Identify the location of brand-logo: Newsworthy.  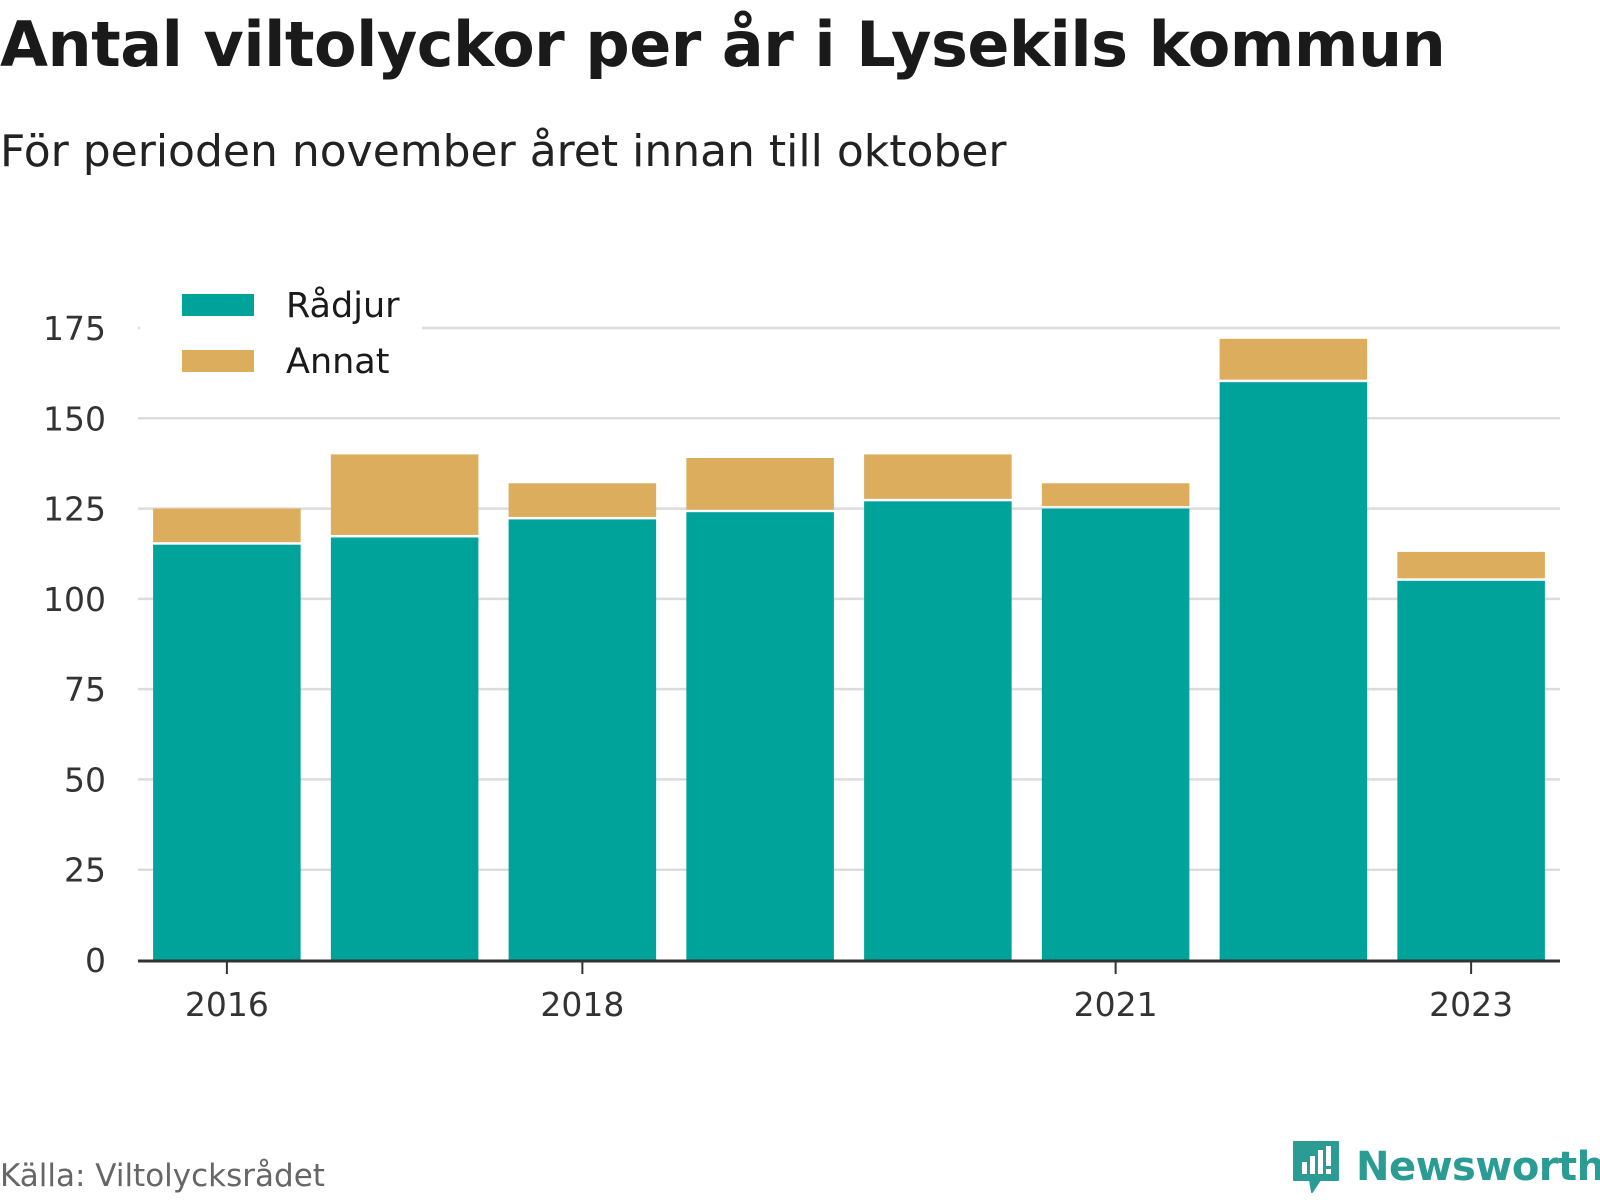
(1445, 1167).